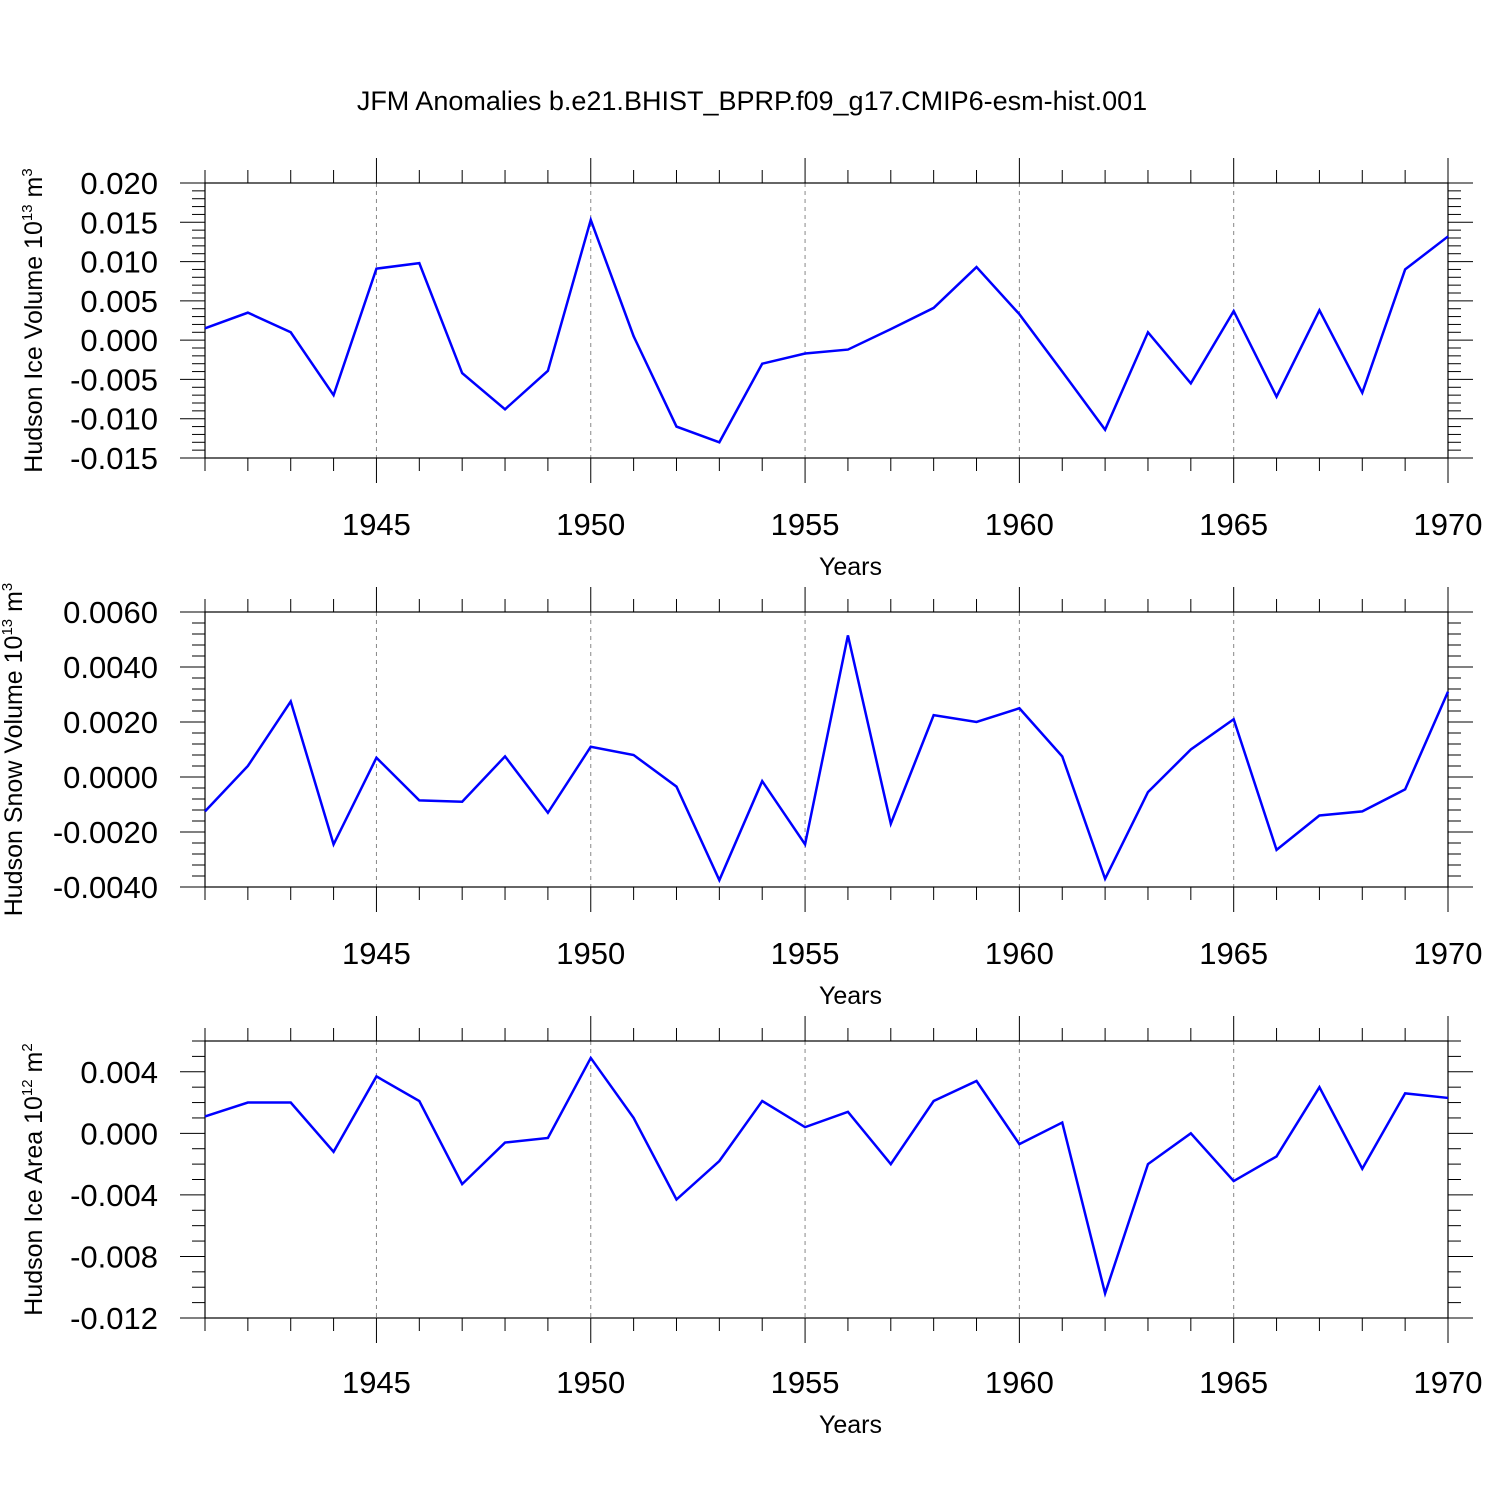 The image size is (1500, 1500). What do you see at coordinates (27, 1047) in the screenshot?
I see `y-label-unit-exp: 2` at bounding box center [27, 1047].